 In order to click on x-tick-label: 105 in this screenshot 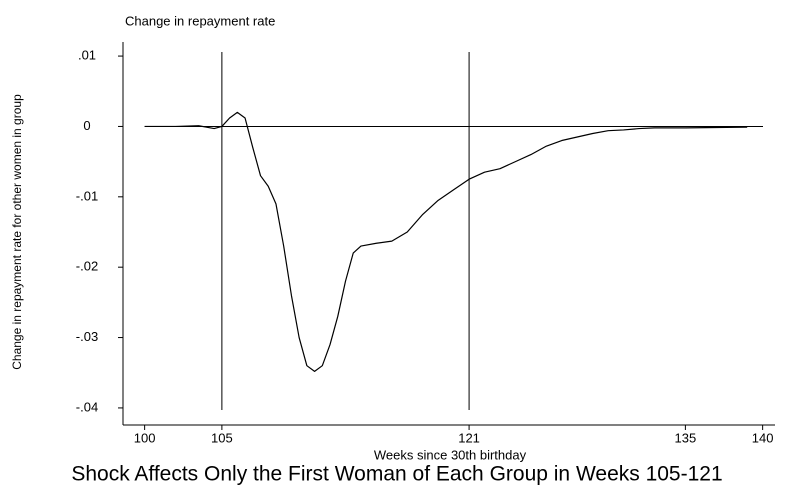, I will do `click(222, 437)`.